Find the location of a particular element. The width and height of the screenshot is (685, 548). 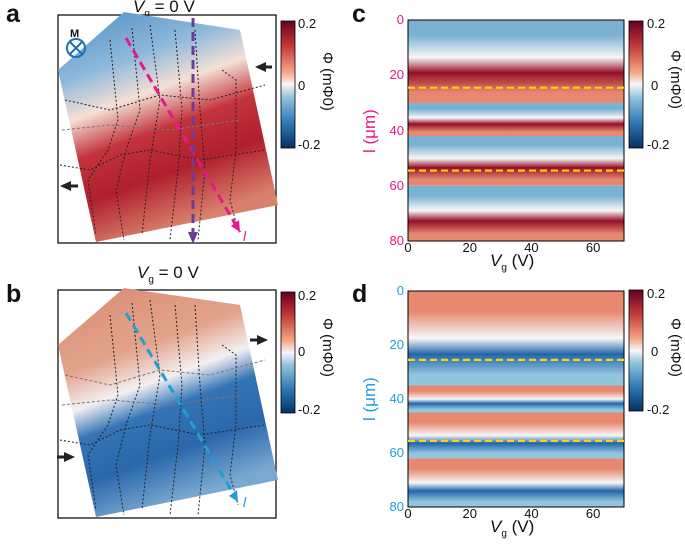

heatmap-c-xtick-0: 0 is located at coordinates (408, 247).